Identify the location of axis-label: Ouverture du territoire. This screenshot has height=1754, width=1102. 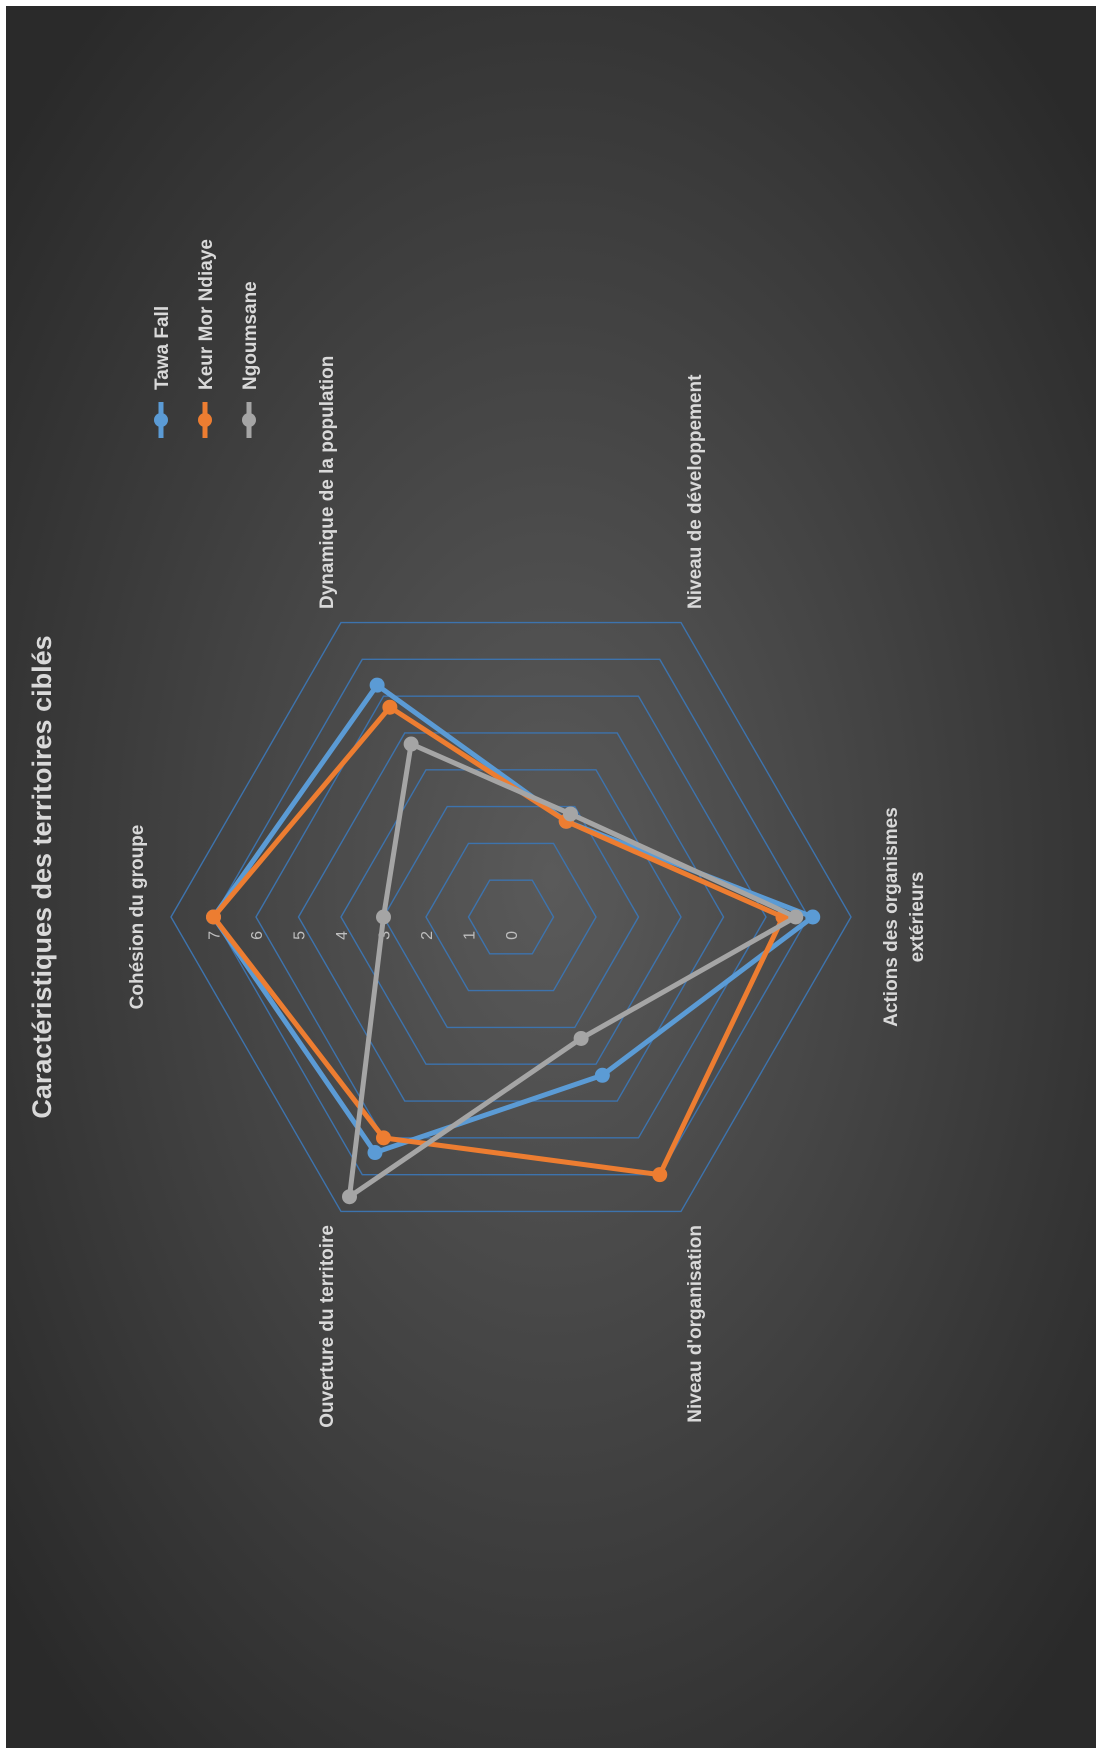
(327, 1326).